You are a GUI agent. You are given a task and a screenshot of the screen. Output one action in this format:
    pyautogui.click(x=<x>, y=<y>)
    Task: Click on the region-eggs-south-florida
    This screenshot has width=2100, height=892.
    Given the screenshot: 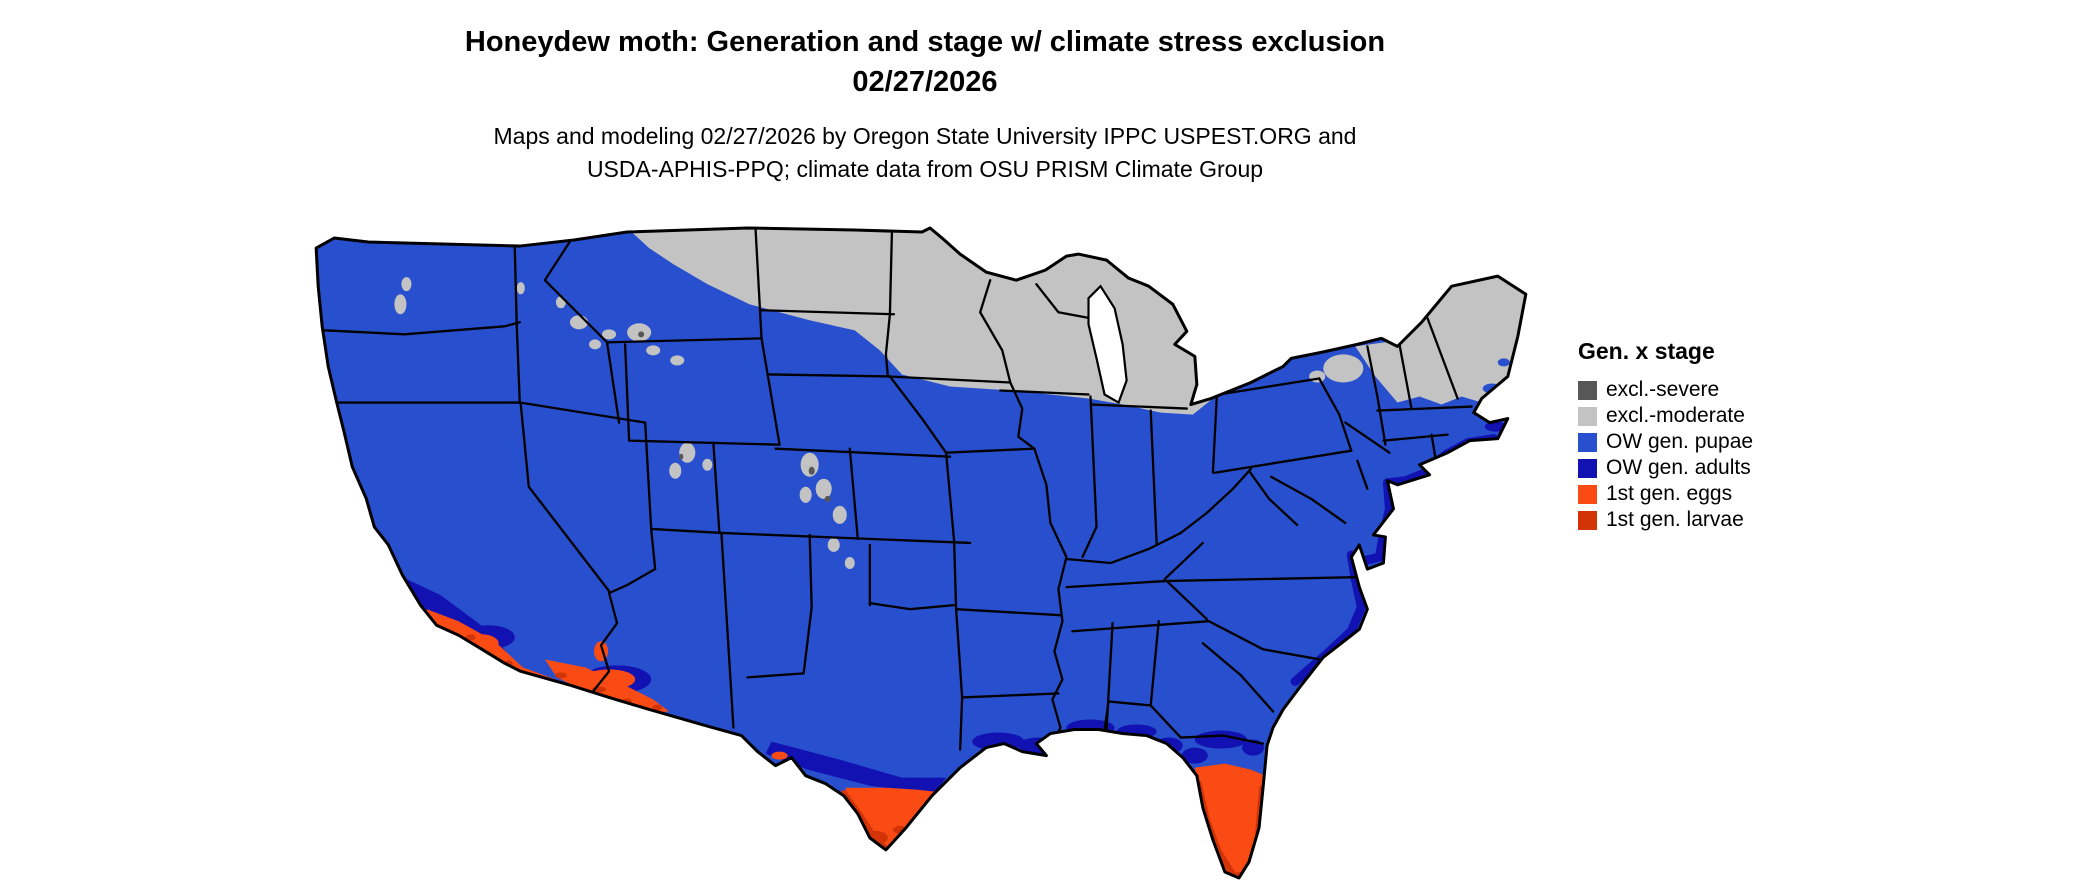 What is the action you would take?
    pyautogui.click(x=1230, y=820)
    